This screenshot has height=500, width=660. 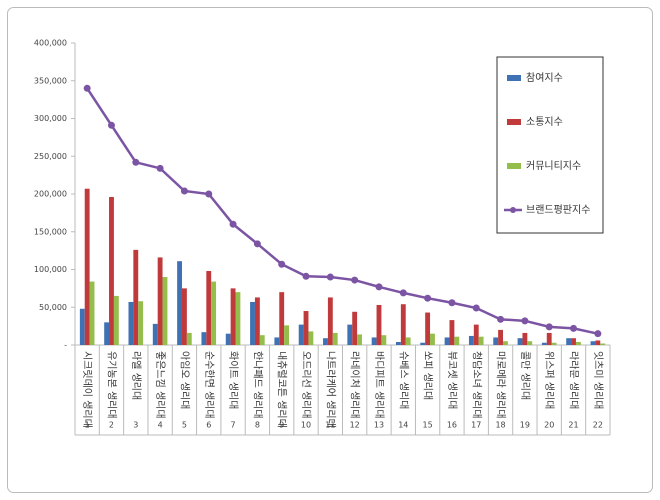 I want to click on rank-label: 20, so click(x=549, y=425).